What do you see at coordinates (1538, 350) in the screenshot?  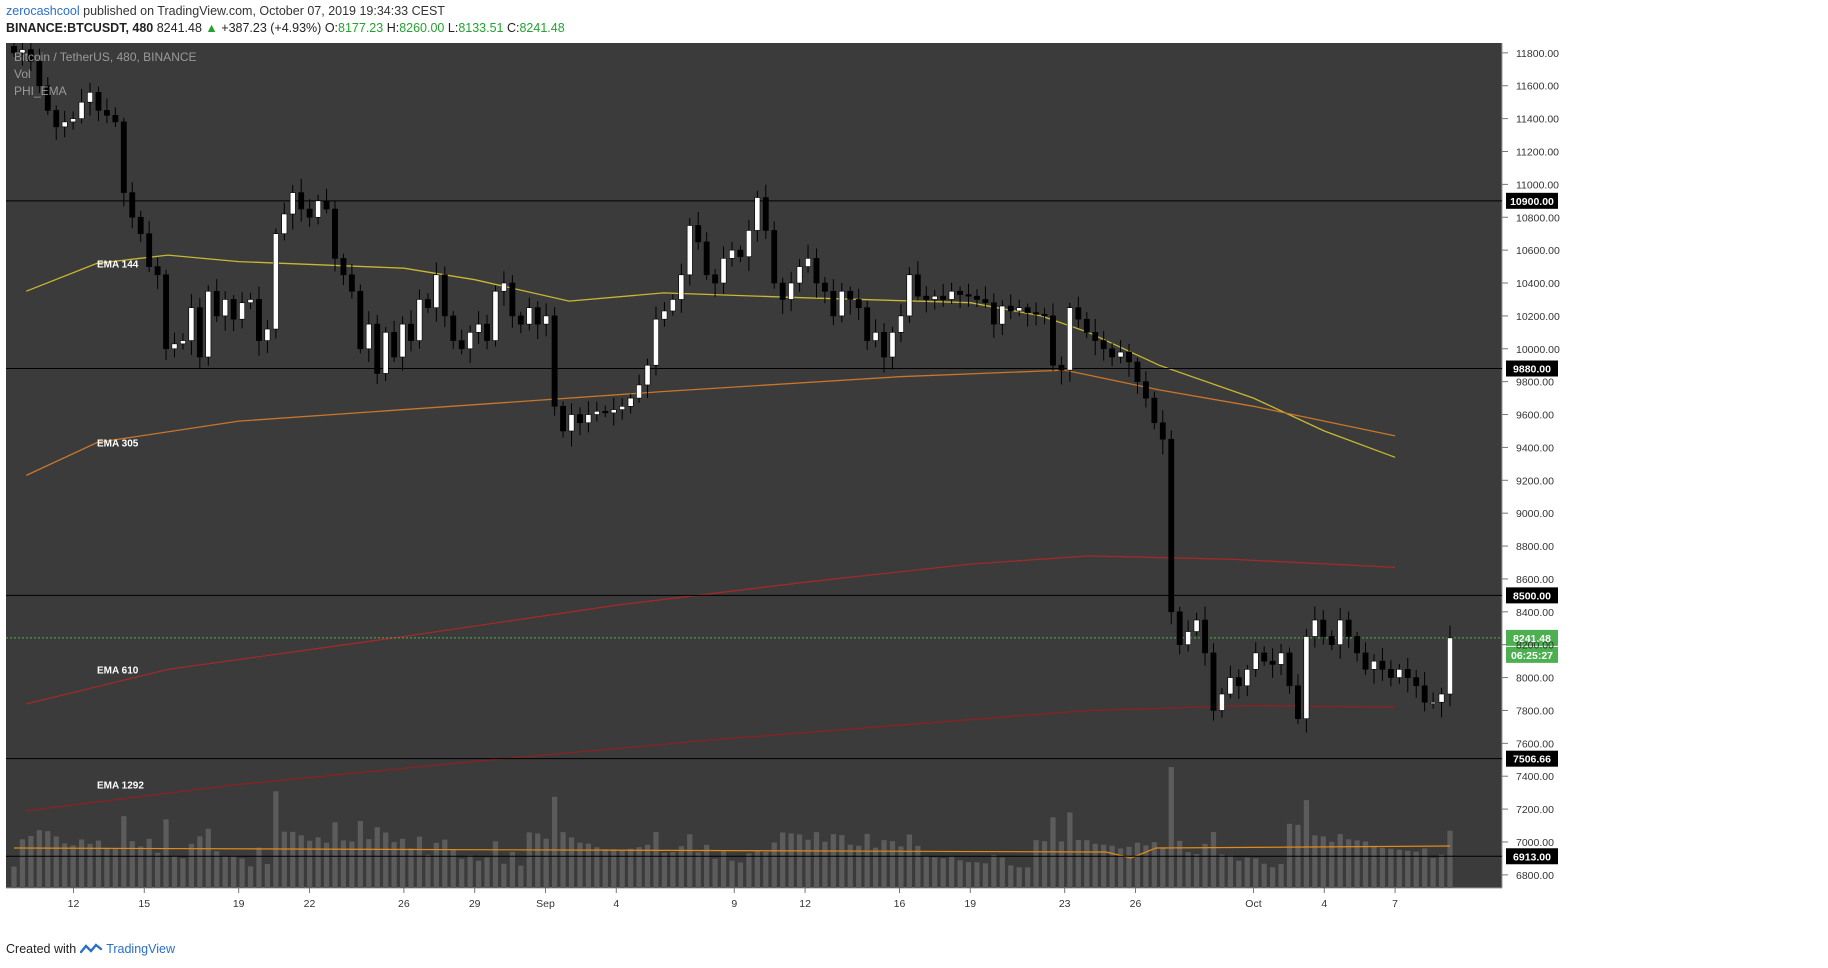 I see `y-tick-label: 10000.00` at bounding box center [1538, 350].